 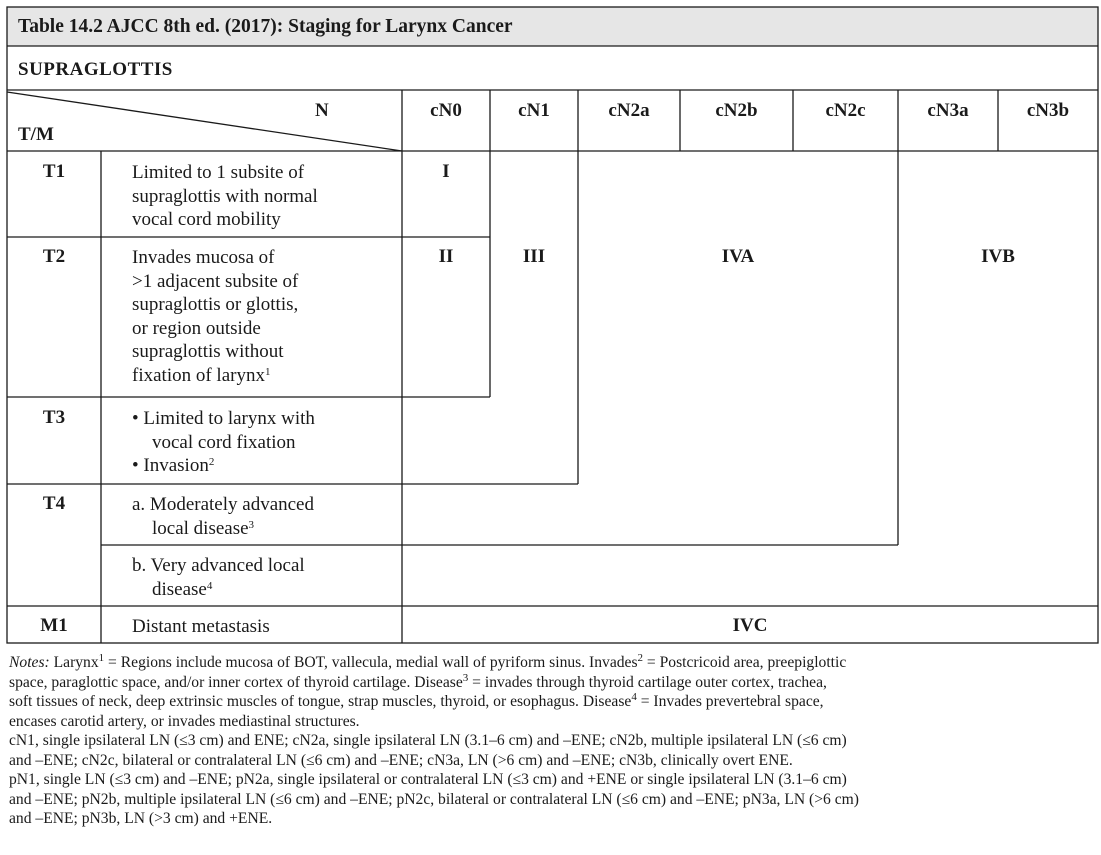 What do you see at coordinates (54, 625) in the screenshot?
I see `row-label-m1: M1` at bounding box center [54, 625].